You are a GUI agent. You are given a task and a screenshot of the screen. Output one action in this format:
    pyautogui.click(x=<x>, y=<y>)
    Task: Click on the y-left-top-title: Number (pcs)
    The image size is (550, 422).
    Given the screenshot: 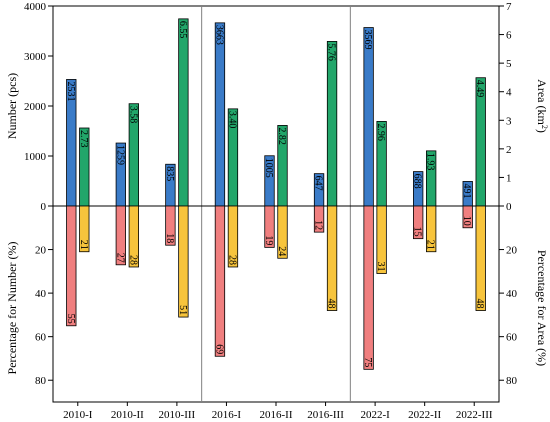 What is the action you would take?
    pyautogui.click(x=12, y=106)
    